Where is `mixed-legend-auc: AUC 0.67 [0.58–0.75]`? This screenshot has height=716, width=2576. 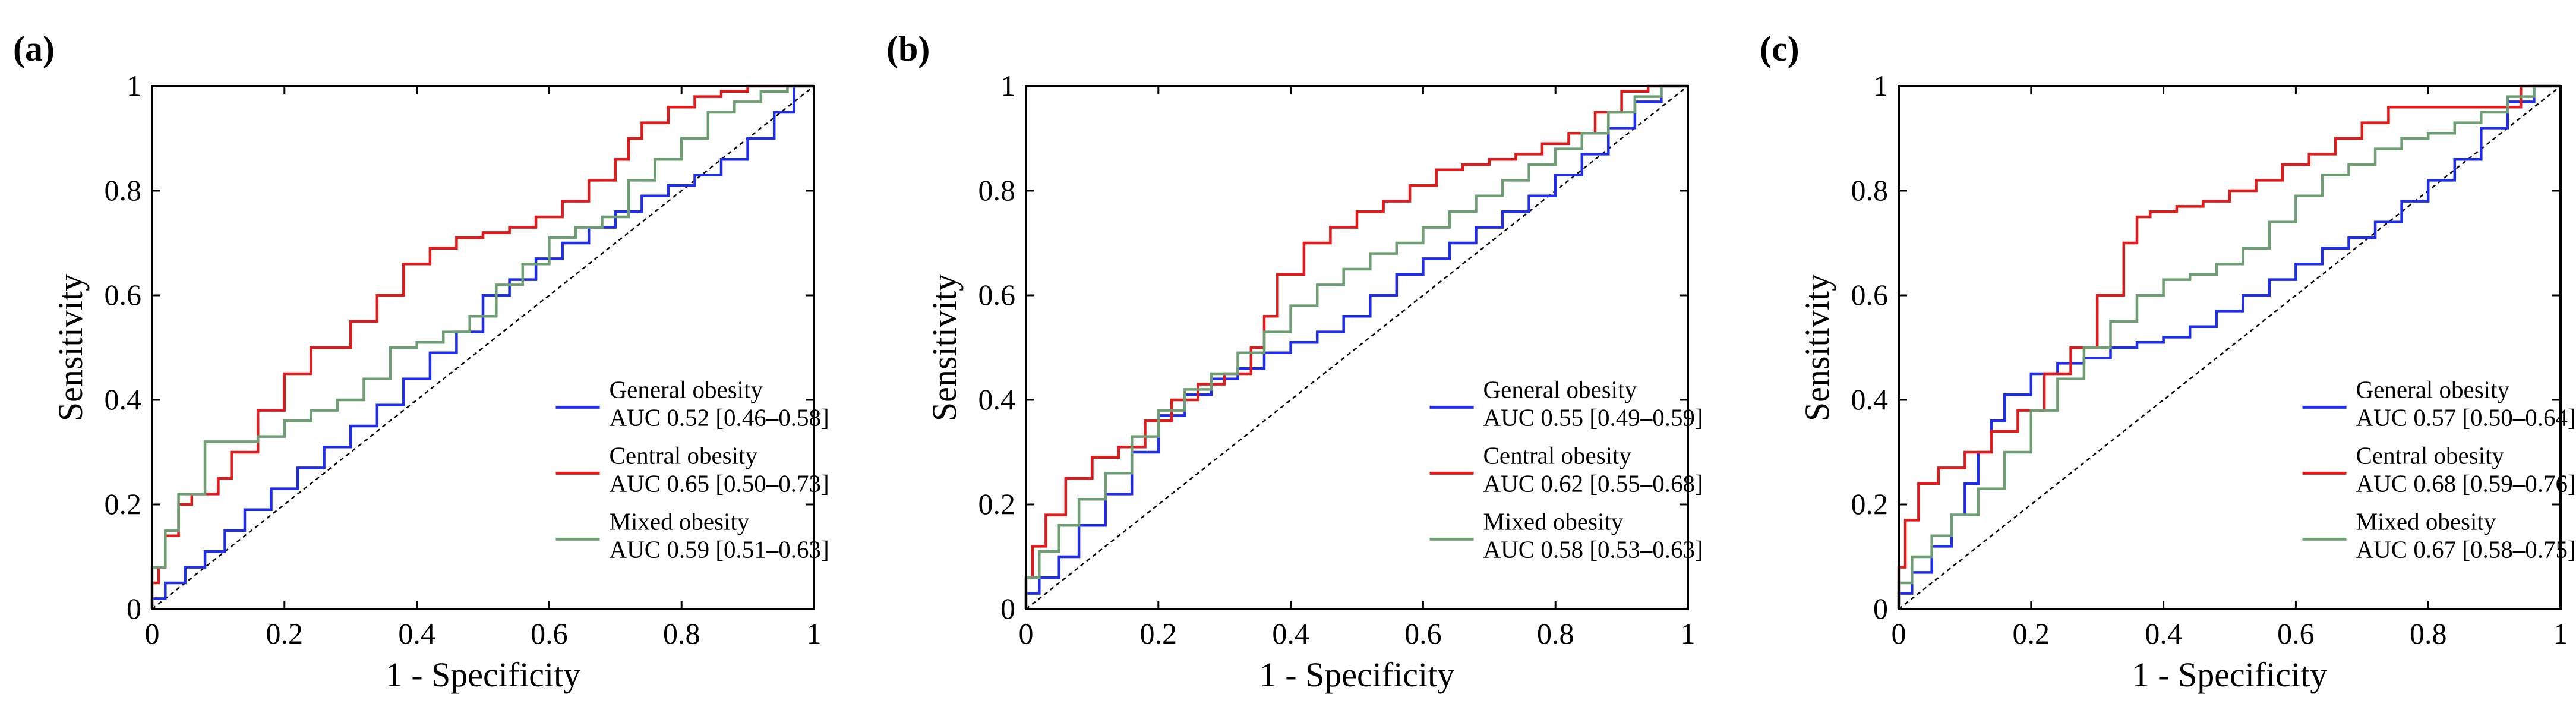
mixed-legend-auc: AUC 0.67 [0.58–0.75] is located at coordinates (2466, 549).